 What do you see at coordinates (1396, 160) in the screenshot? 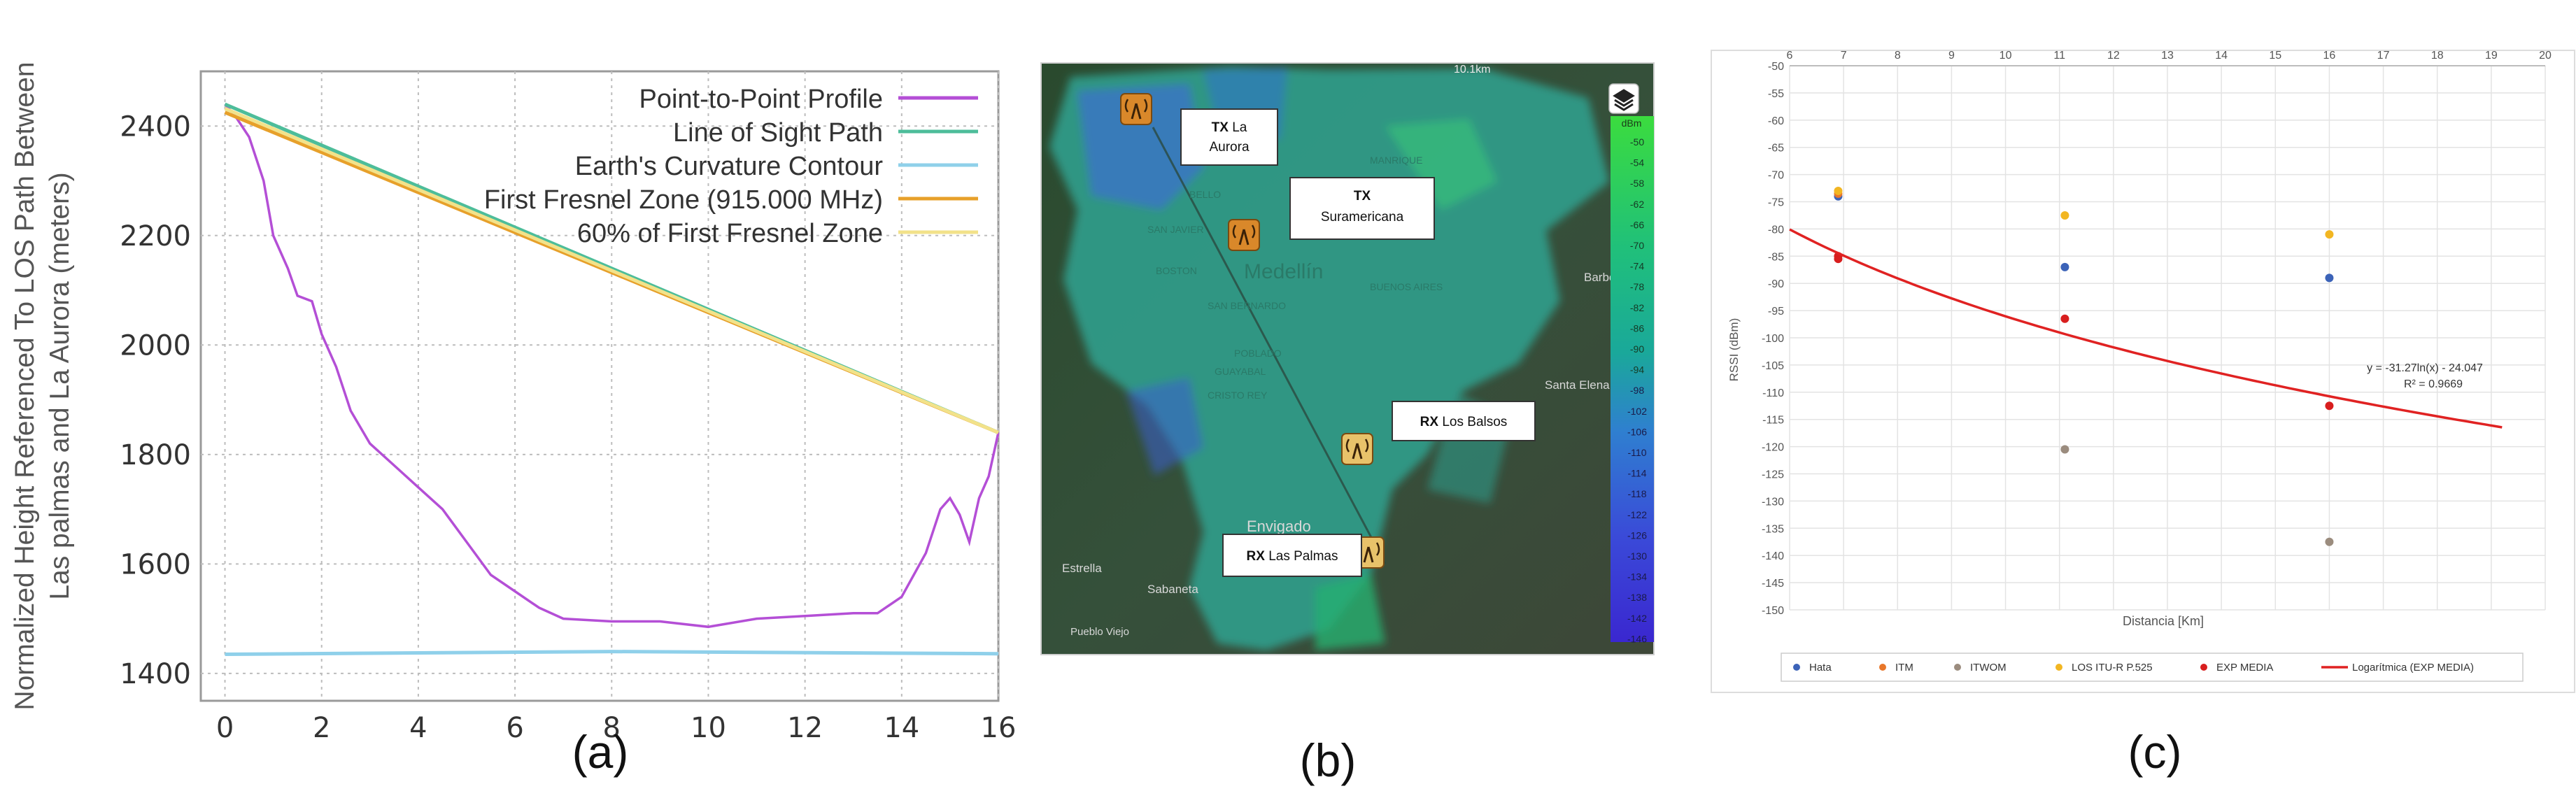
I see `map-place-label: MANRIQUE` at bounding box center [1396, 160].